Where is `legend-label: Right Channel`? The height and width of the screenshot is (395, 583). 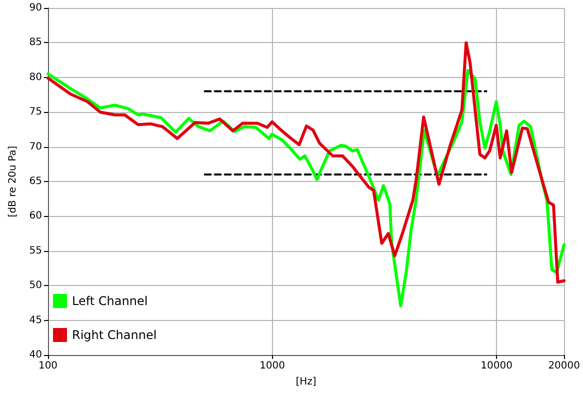 legend-label: Right Channel is located at coordinates (114, 335).